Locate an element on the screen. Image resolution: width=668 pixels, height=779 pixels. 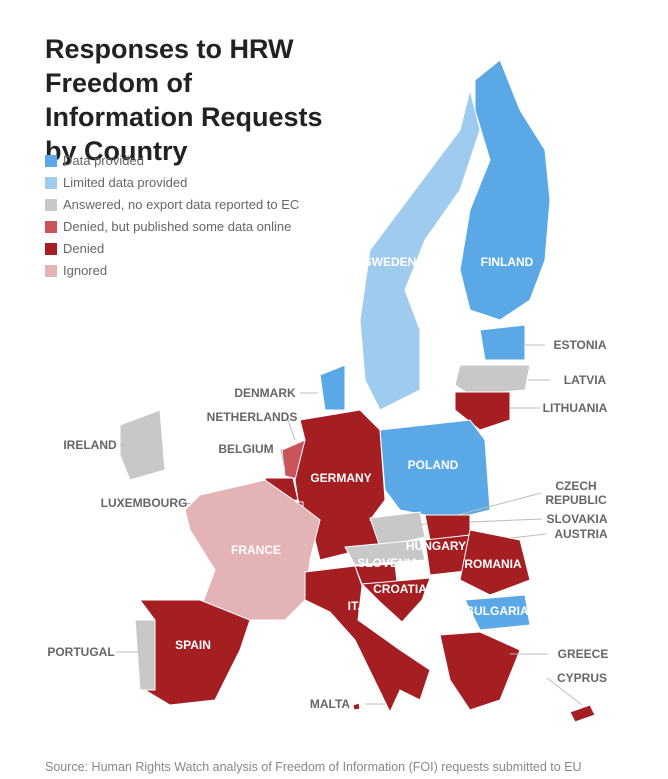
country-label: IRELAND is located at coordinates (90, 445).